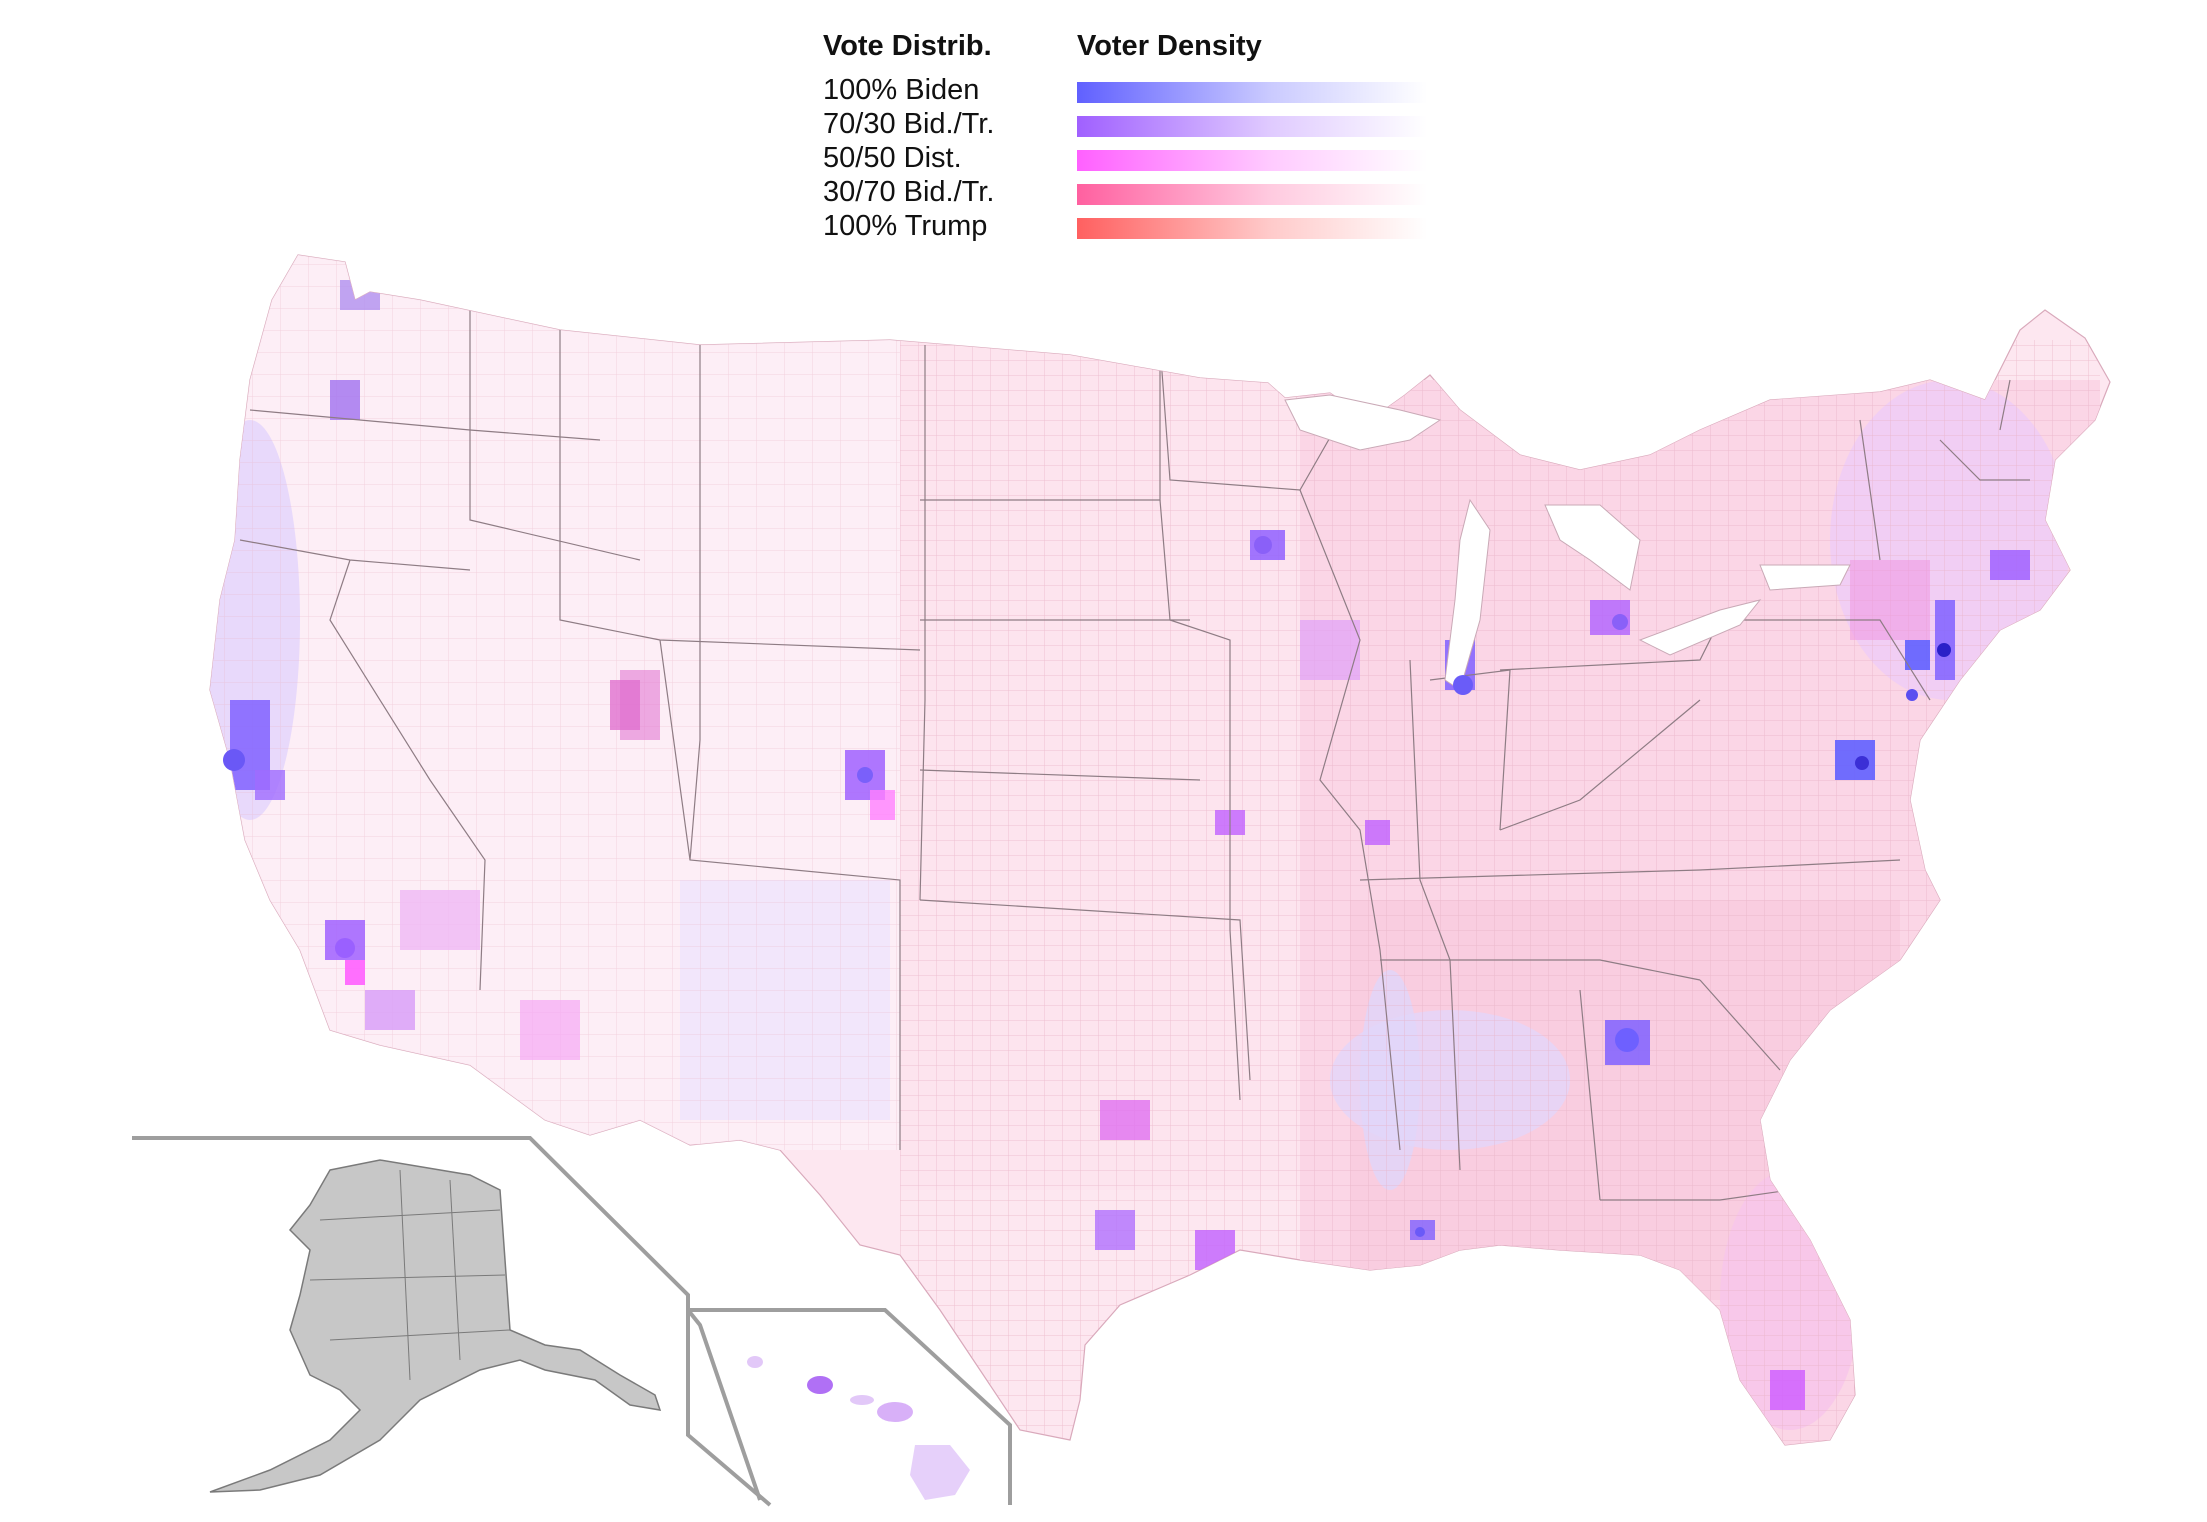 The height and width of the screenshot is (1522, 2207). I want to click on hawaii-maui, so click(895, 1412).